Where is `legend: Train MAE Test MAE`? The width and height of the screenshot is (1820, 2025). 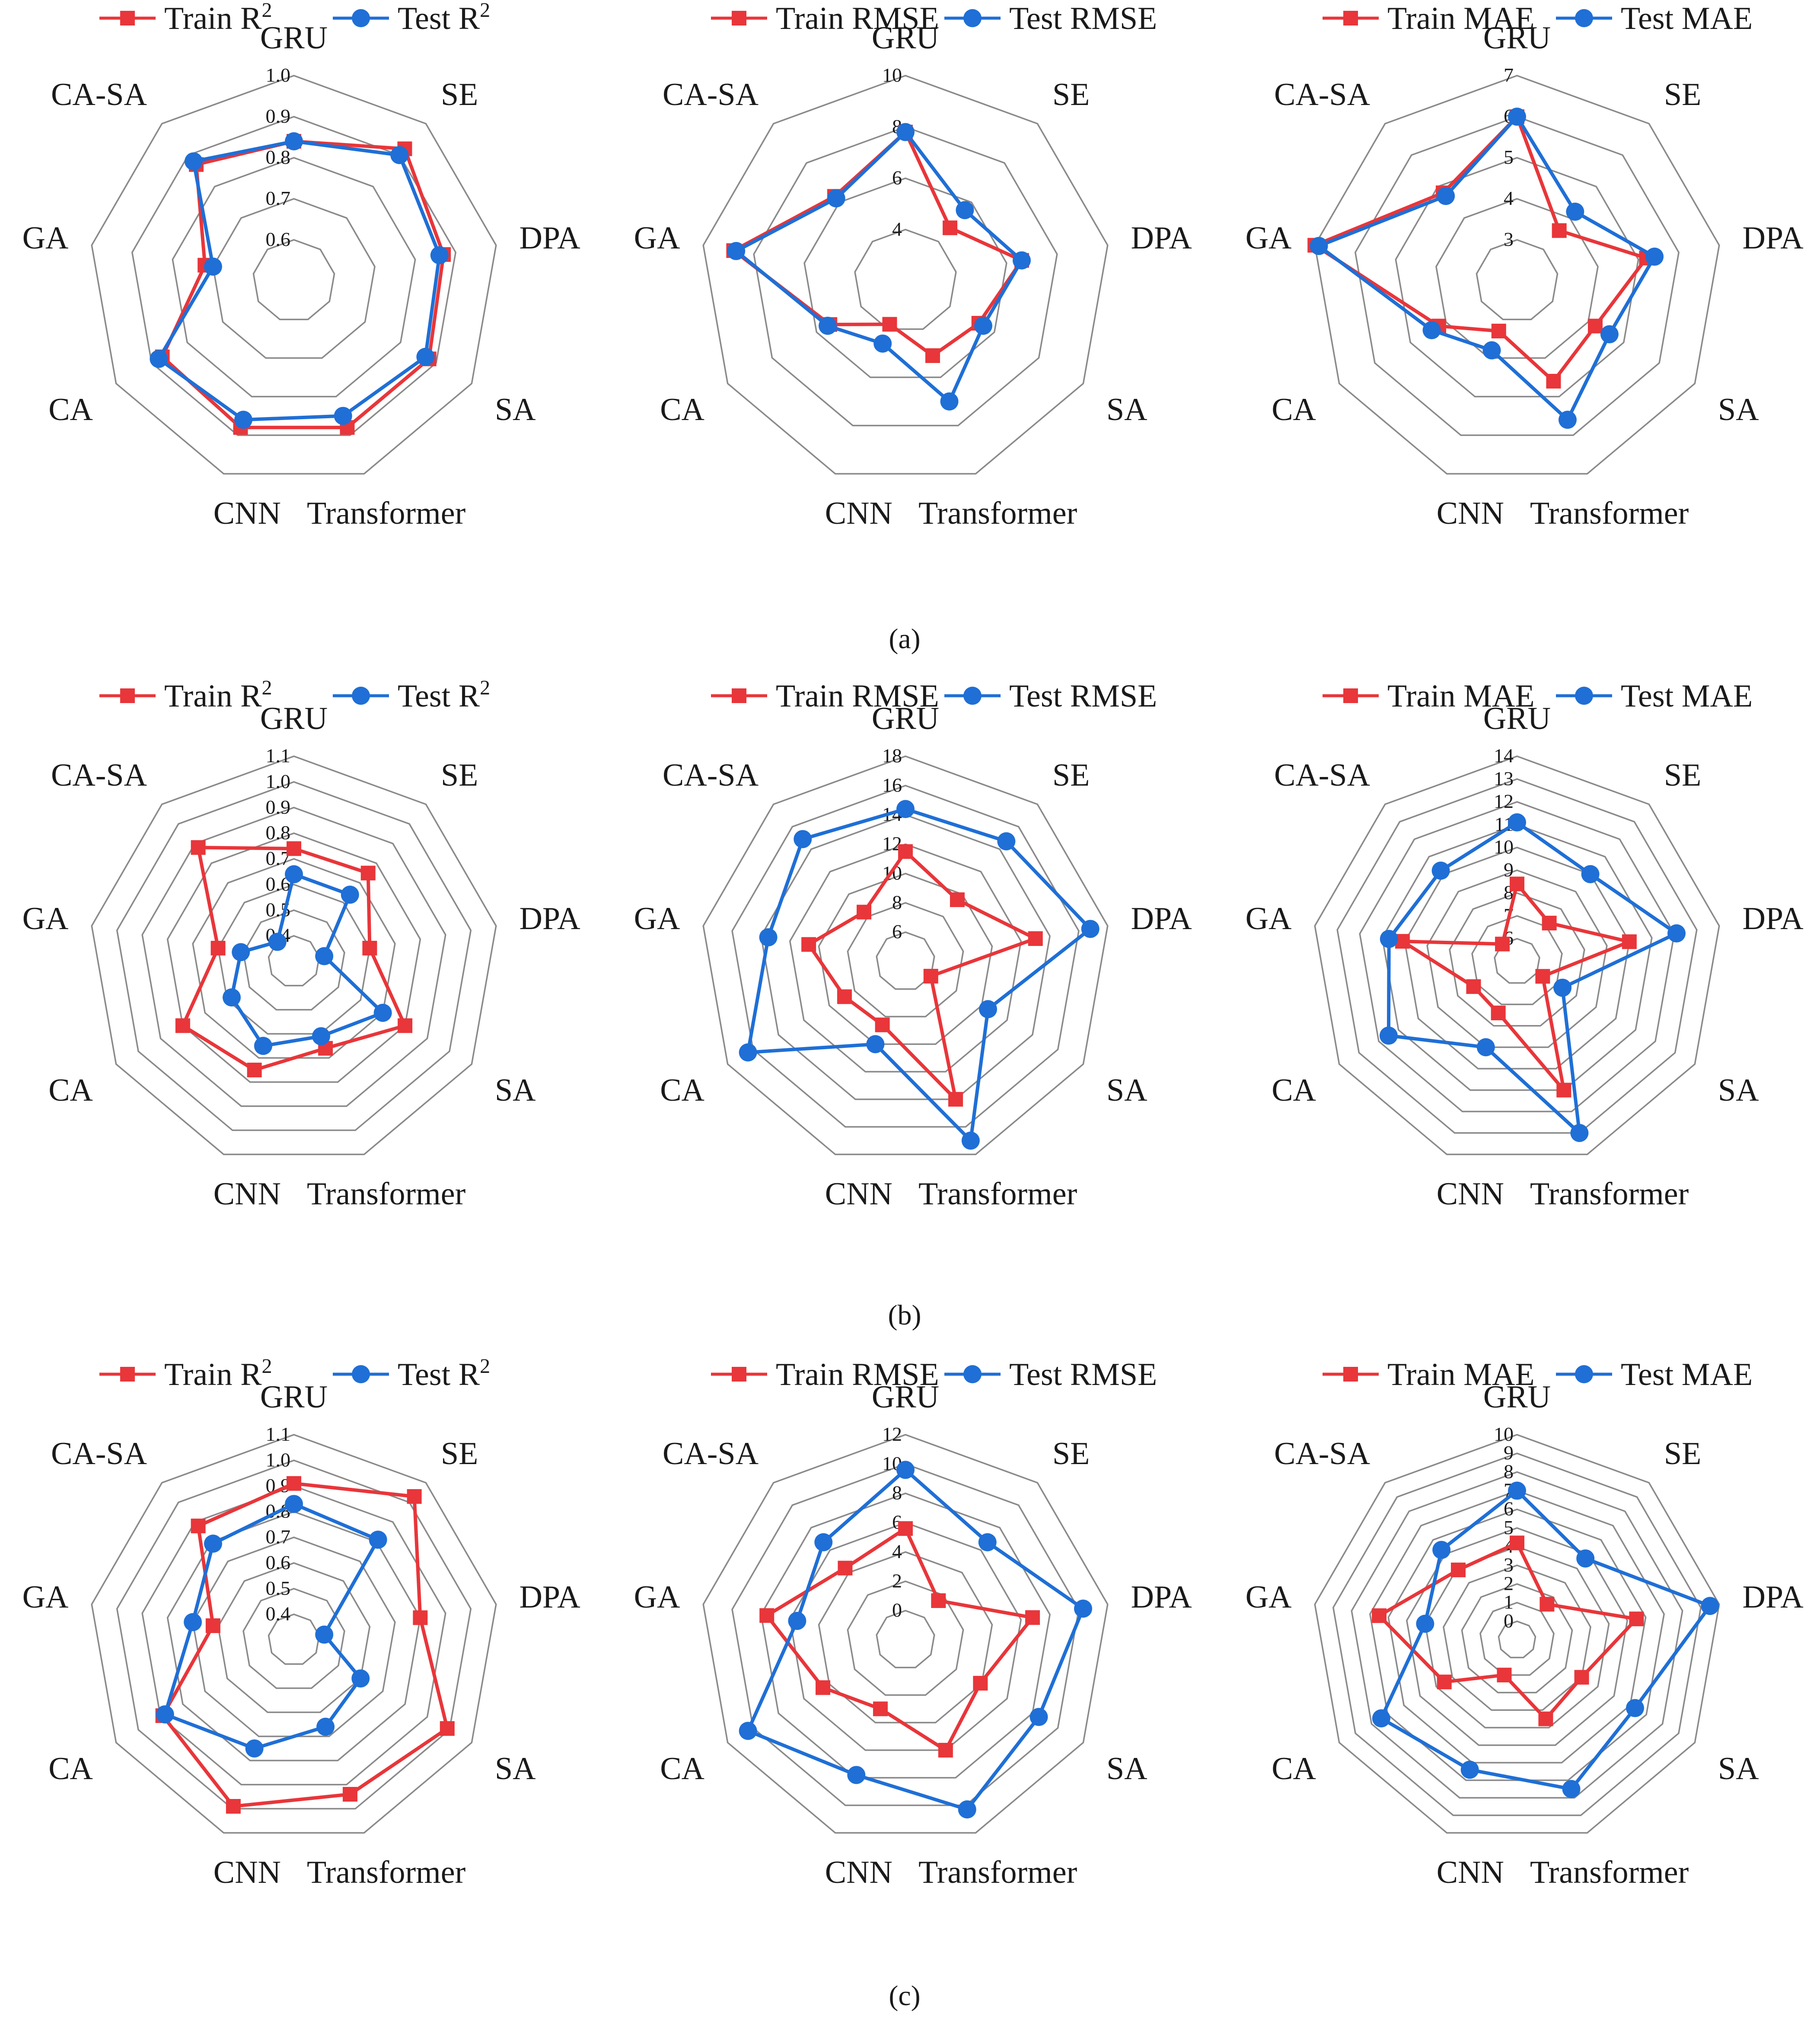
legend: Train MAE Test MAE is located at coordinates (1538, 696).